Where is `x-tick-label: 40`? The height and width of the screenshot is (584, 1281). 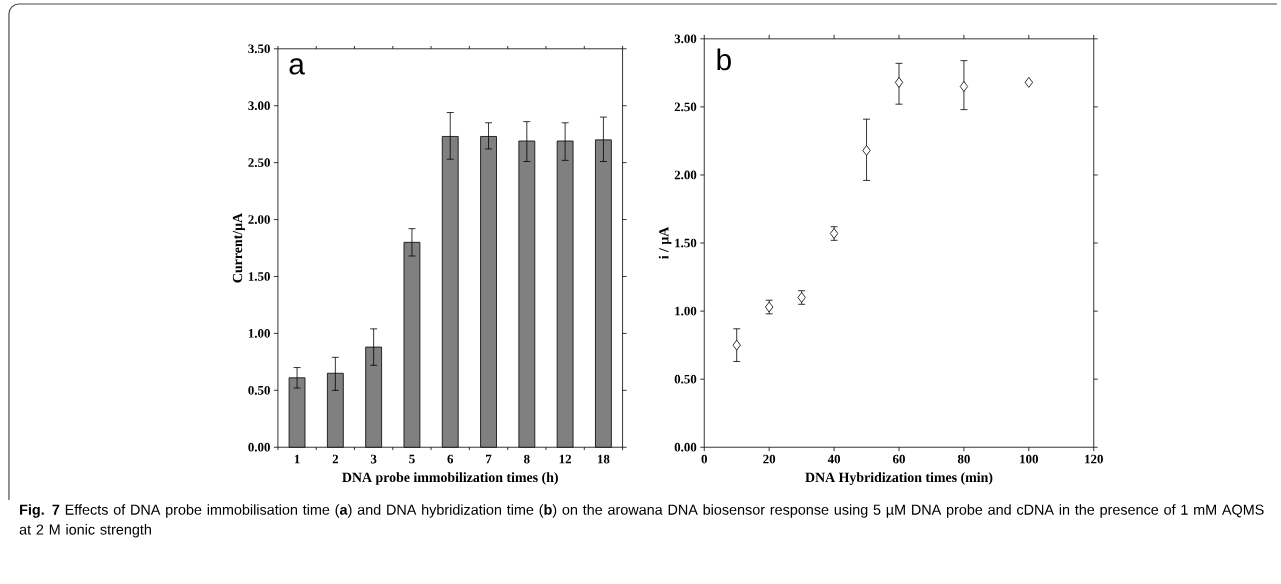 x-tick-label: 40 is located at coordinates (834, 459).